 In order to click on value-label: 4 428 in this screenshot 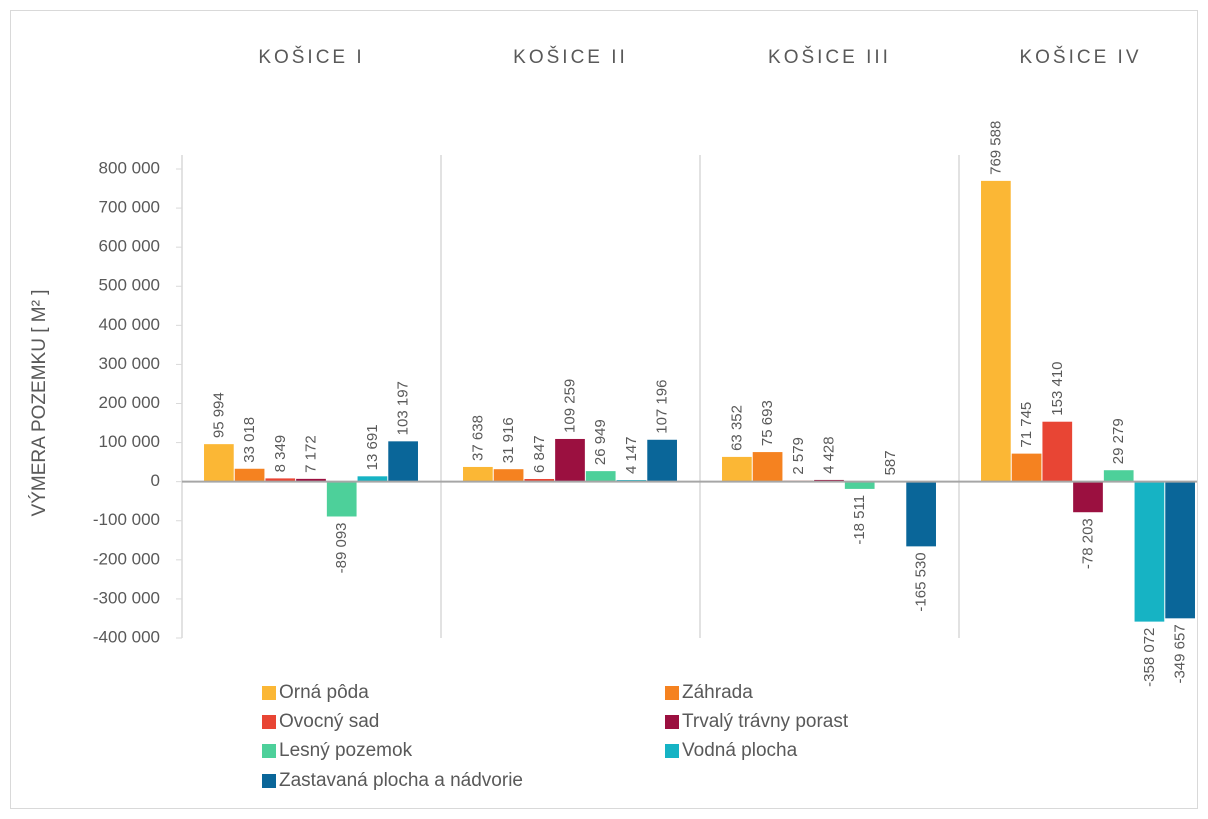, I will do `click(828, 455)`.